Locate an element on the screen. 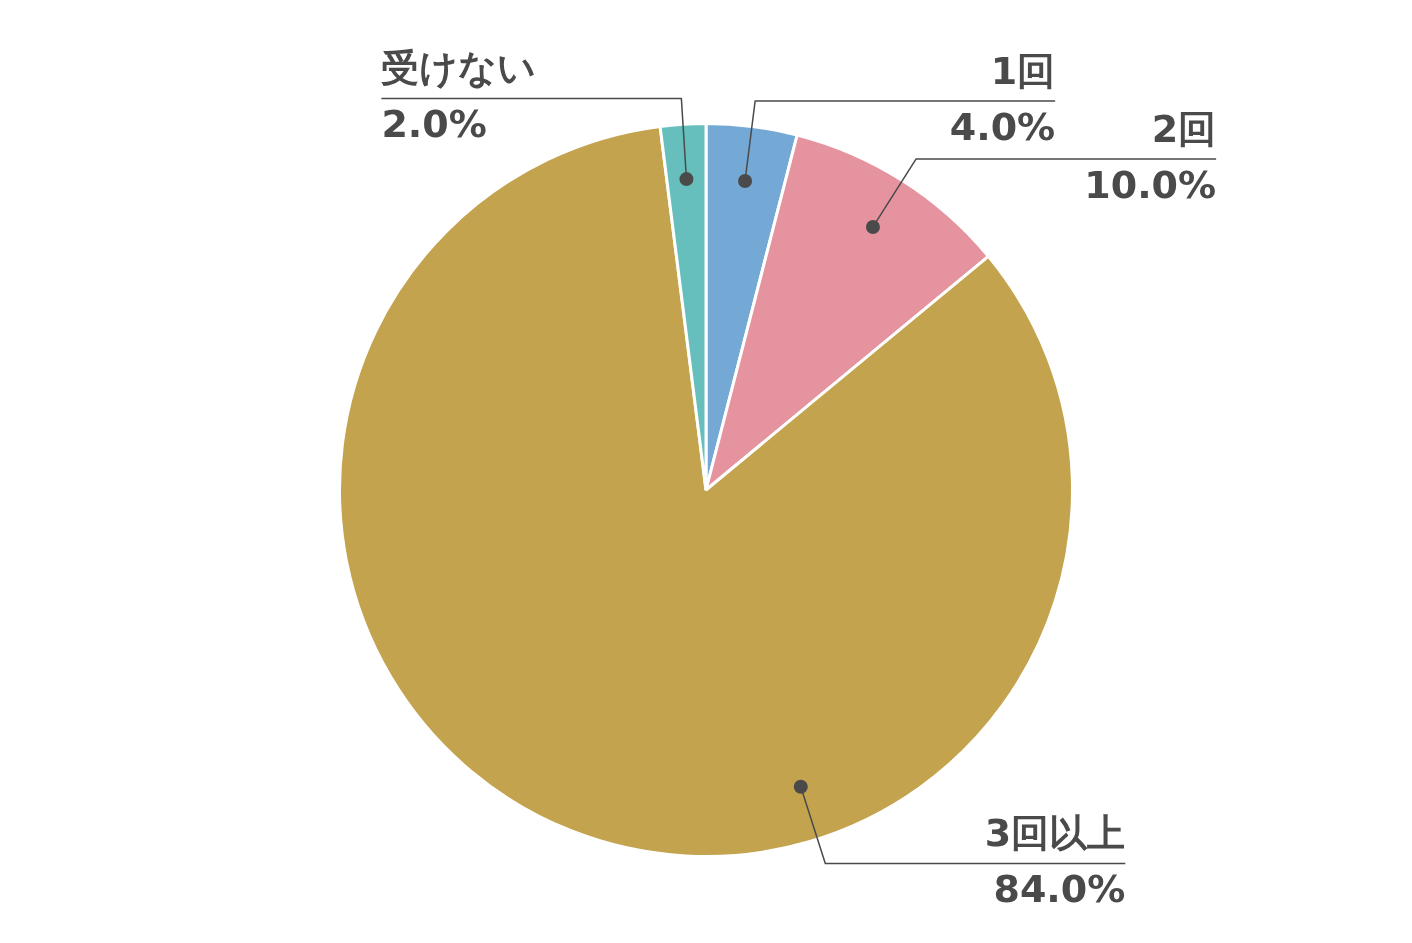 The width and height of the screenshot is (1412, 943). data-label: 10.0% is located at coordinates (1150, 184).